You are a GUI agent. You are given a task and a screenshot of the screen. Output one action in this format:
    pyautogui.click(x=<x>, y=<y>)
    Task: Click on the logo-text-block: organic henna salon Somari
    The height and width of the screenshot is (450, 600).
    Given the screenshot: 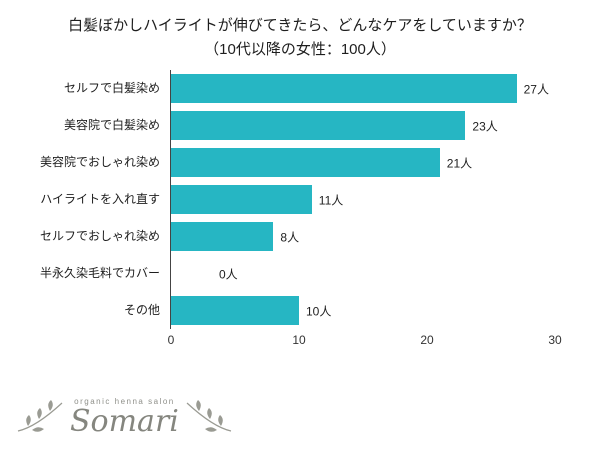 What is the action you would take?
    pyautogui.click(x=124, y=417)
    